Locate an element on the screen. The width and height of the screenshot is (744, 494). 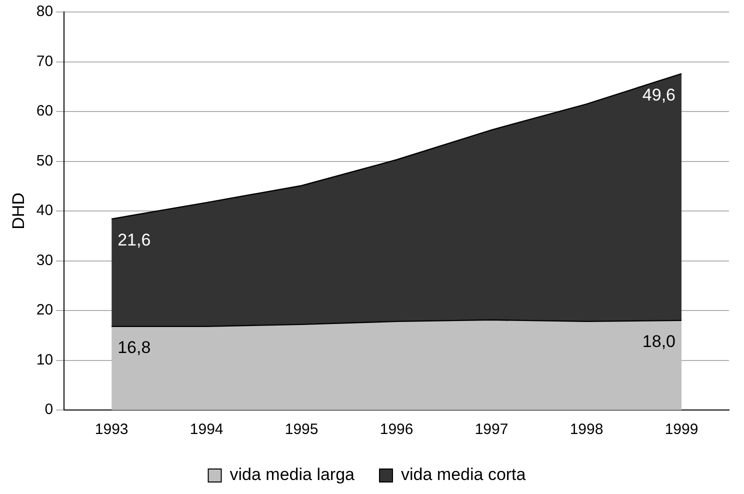
y-tick-label: 10 is located at coordinates (45, 359).